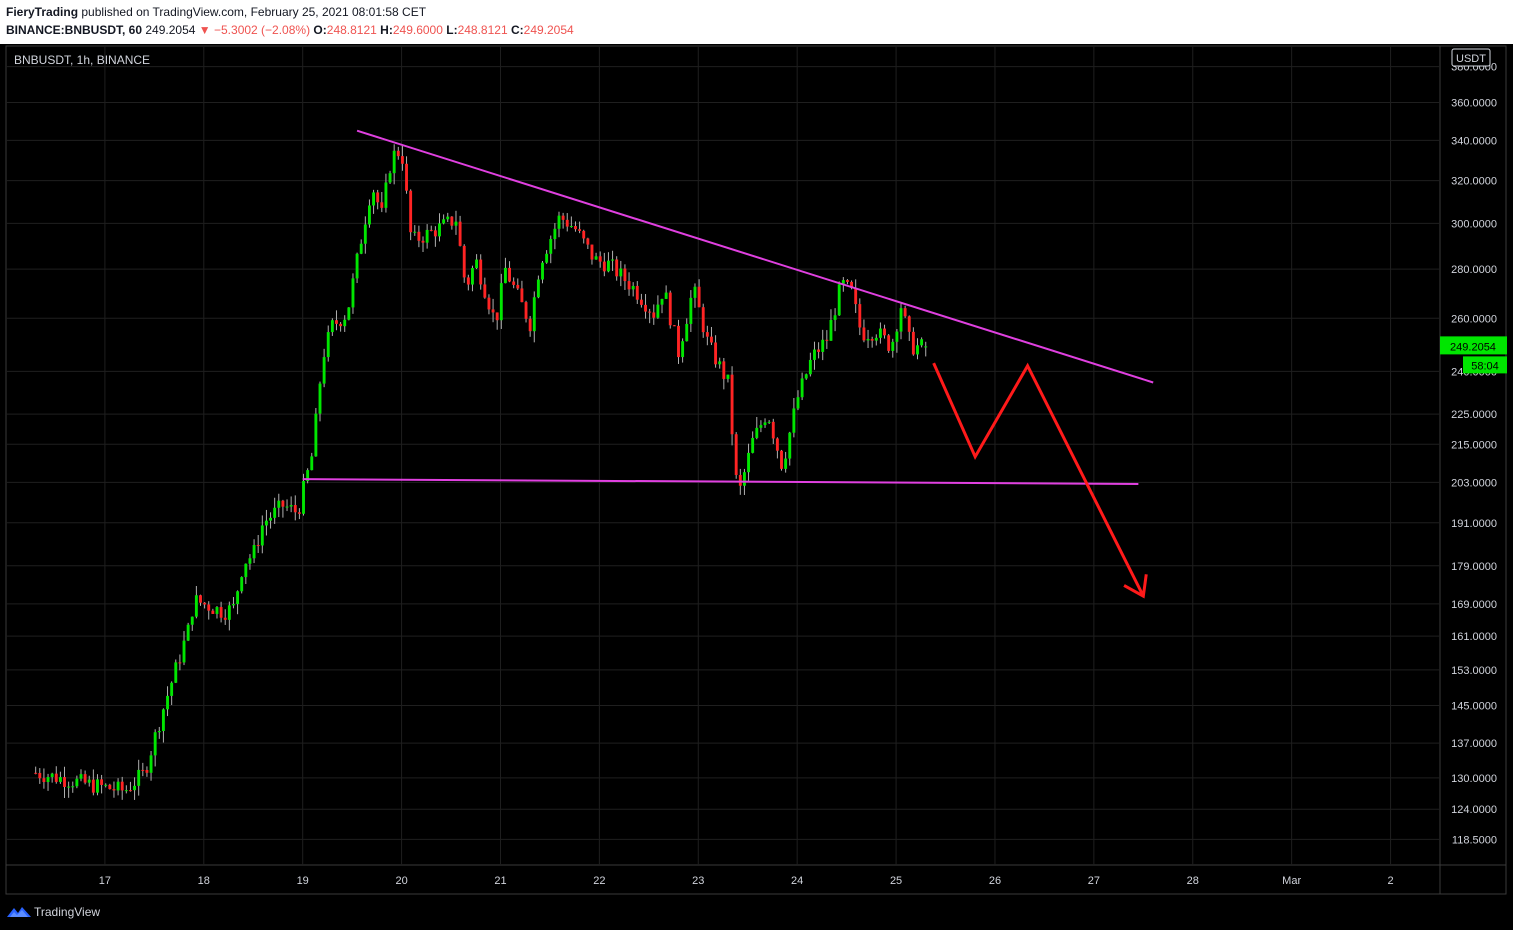  I want to click on price-tick-label: 260.0000, so click(1474, 319).